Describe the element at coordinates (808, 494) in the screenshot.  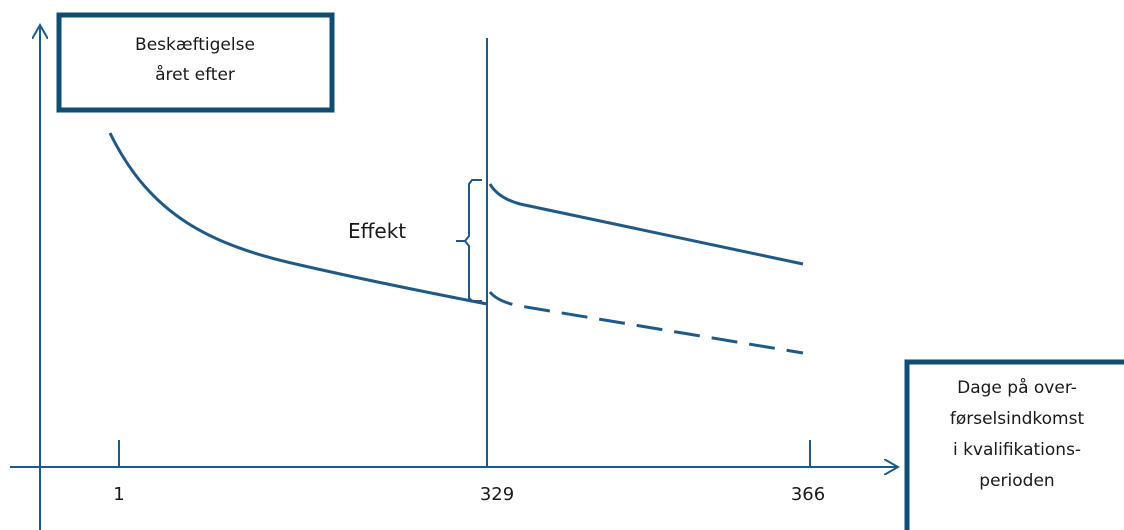
I see `x-tick-label-366: 366` at that location.